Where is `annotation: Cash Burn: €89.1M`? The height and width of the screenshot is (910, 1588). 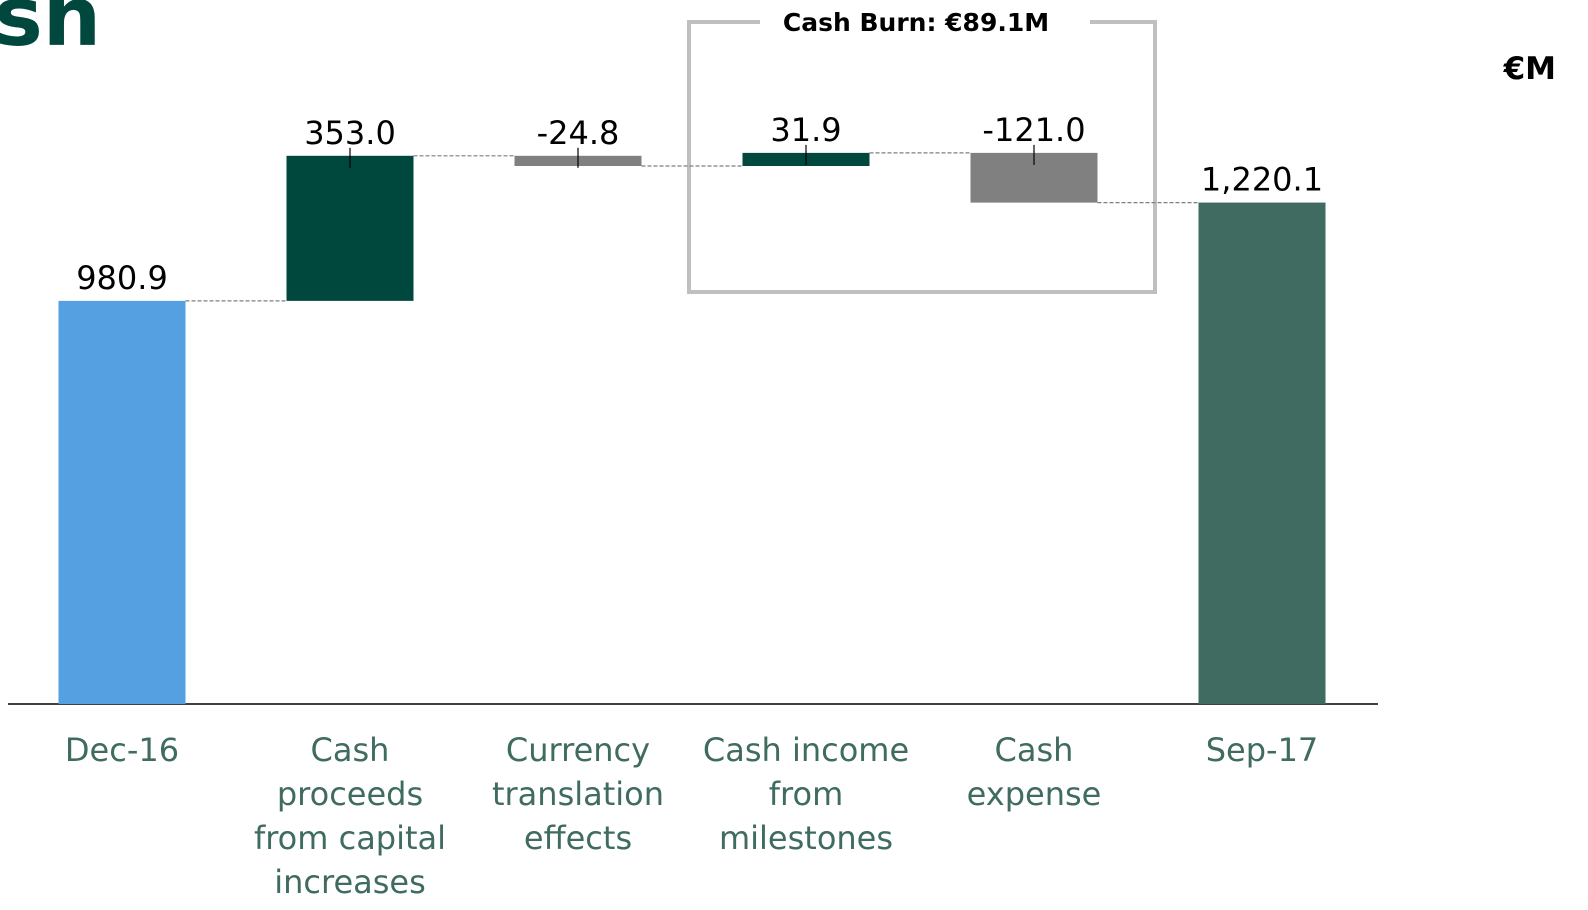 annotation: Cash Burn: €89.1M is located at coordinates (916, 22).